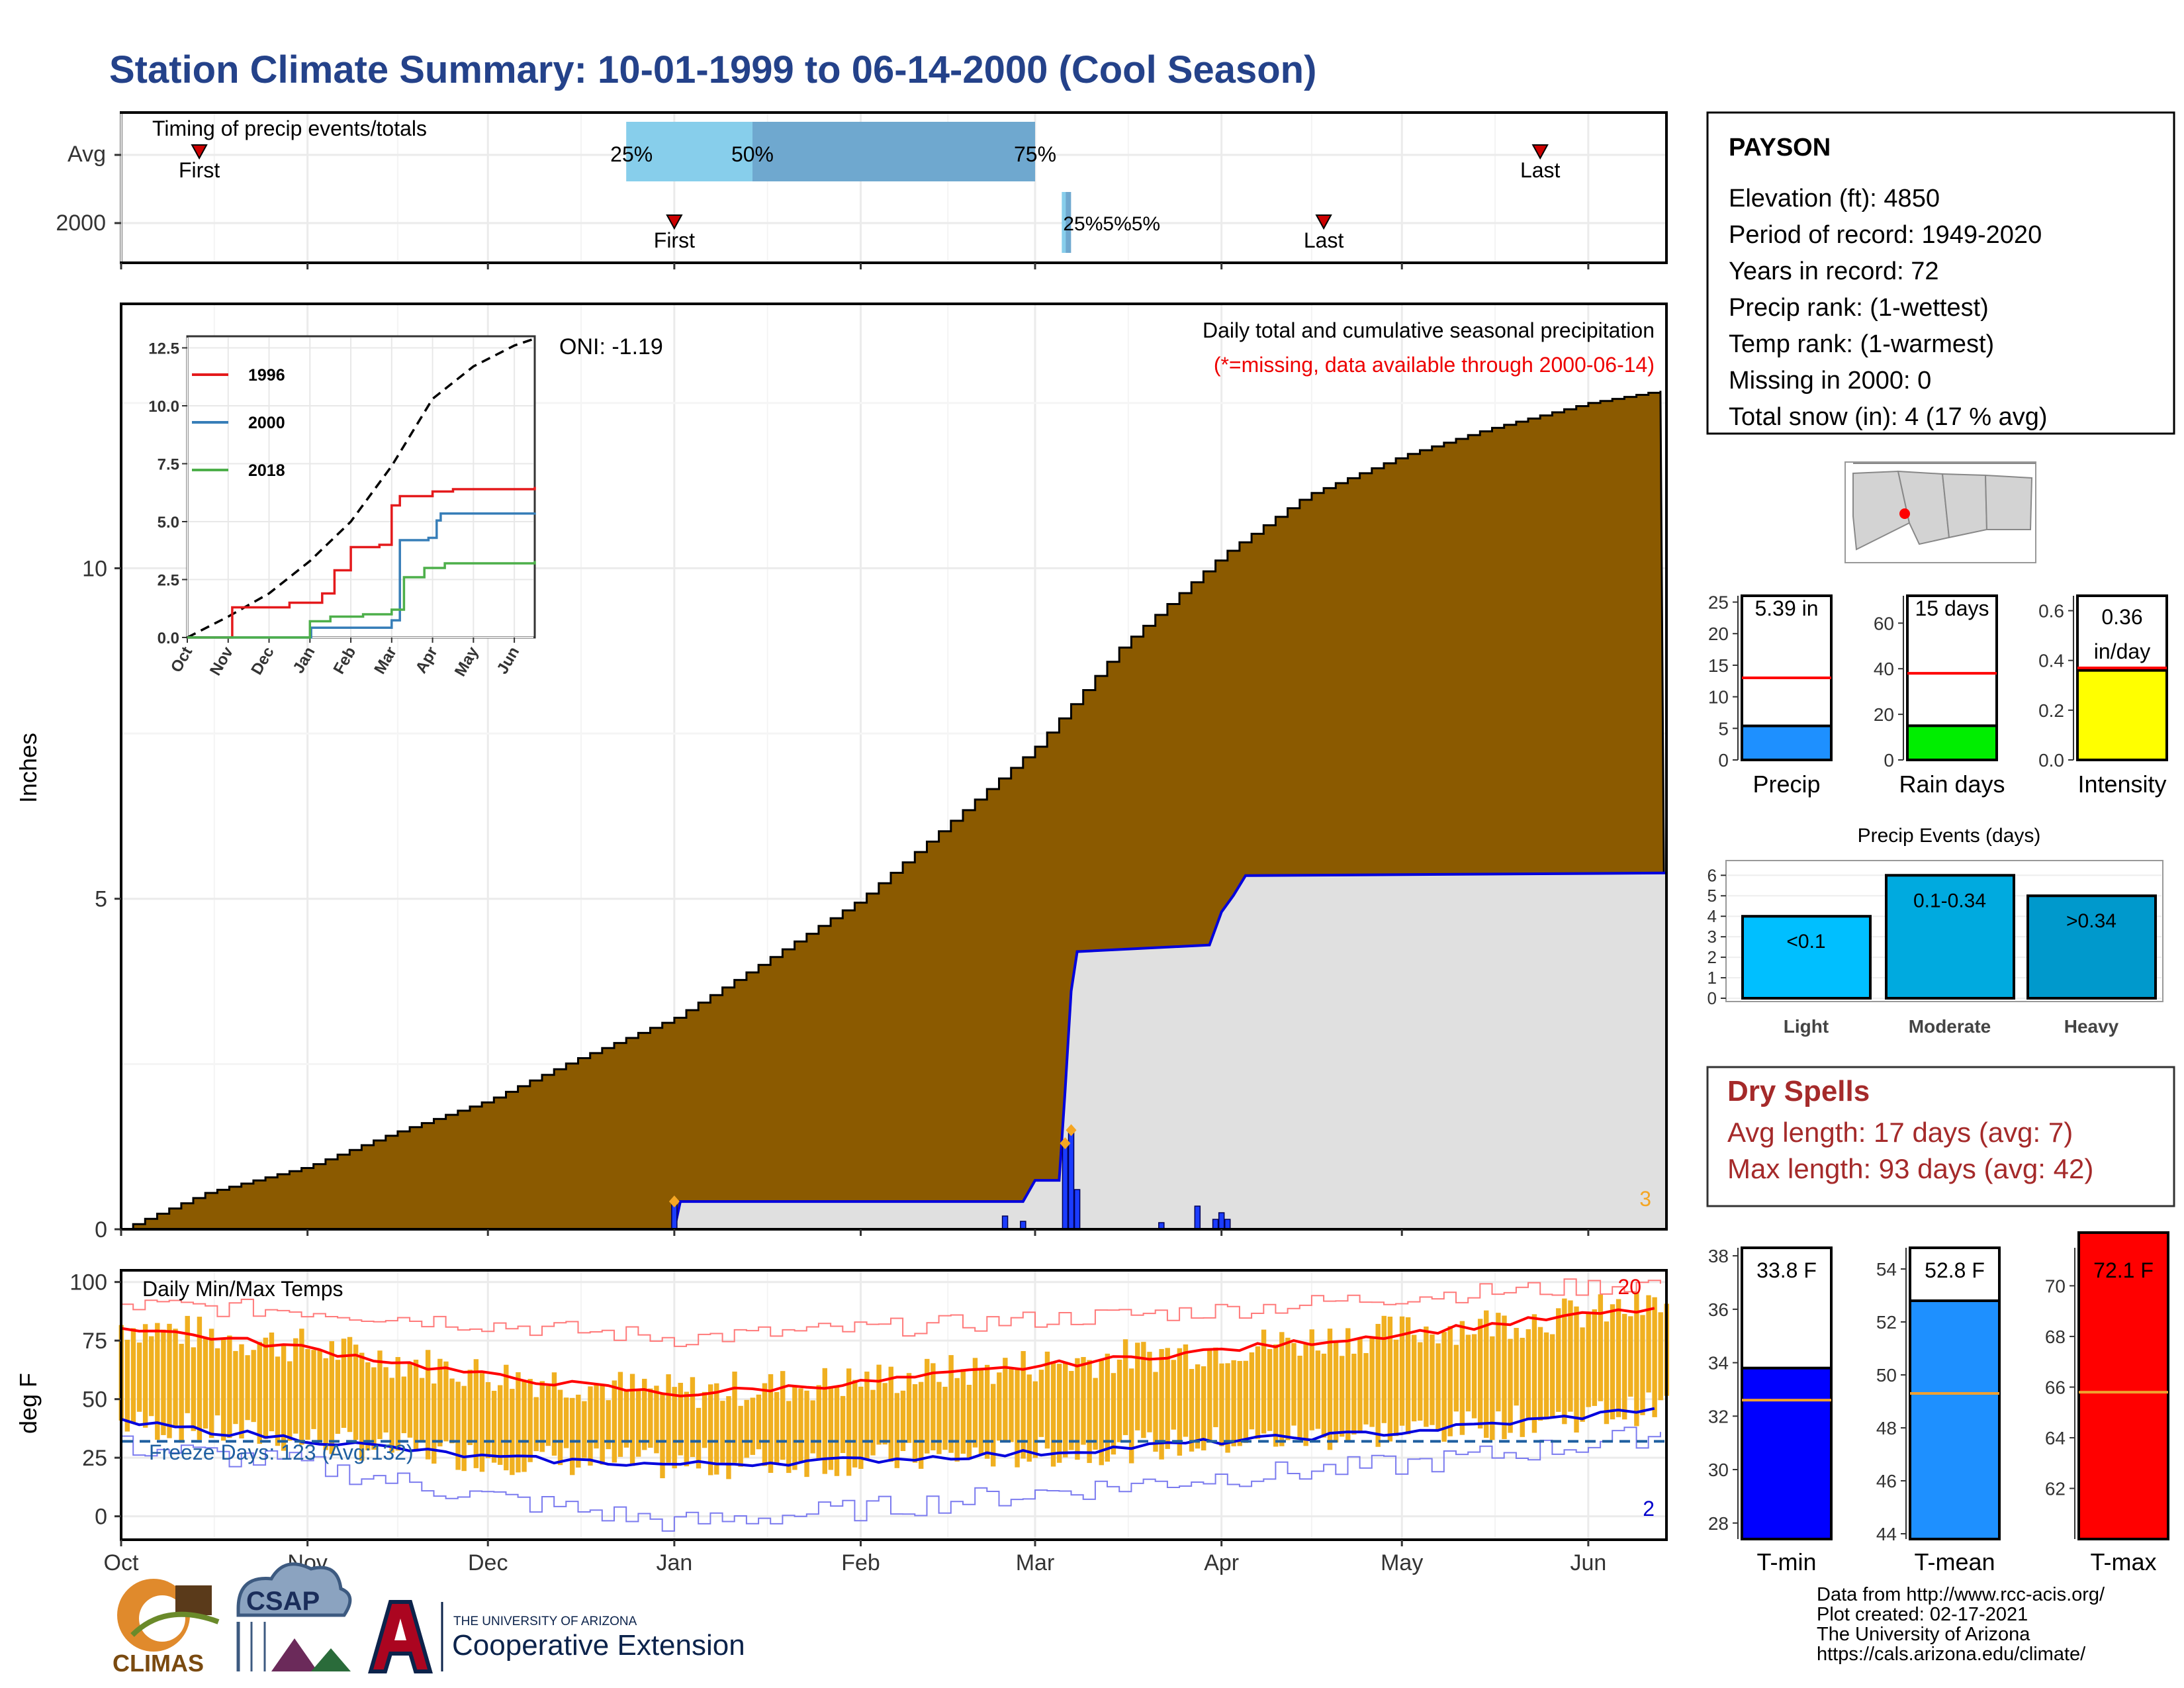 The height and width of the screenshot is (1688, 2184). What do you see at coordinates (1112, 224) in the screenshot?
I see `timing-year-pct-label: 25%5%5%` at bounding box center [1112, 224].